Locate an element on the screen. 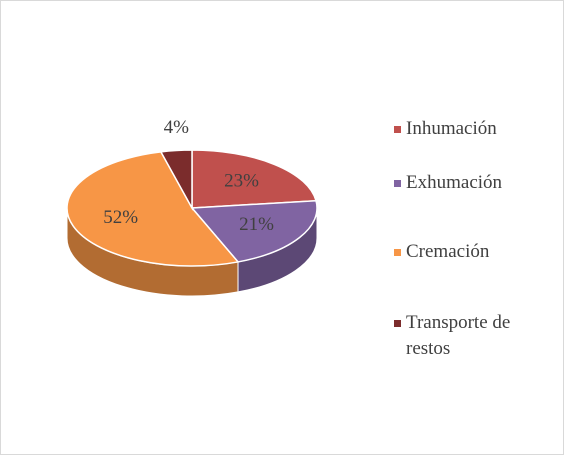  data-label: 21% is located at coordinates (256, 224).